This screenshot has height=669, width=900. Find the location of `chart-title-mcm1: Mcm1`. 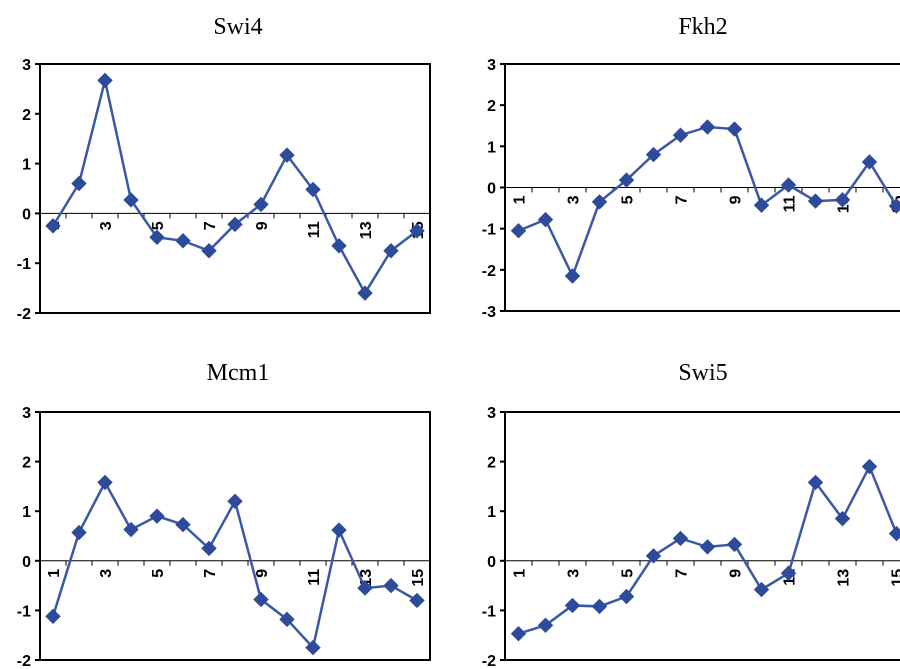

chart-title-mcm1: Mcm1 is located at coordinates (238, 373).